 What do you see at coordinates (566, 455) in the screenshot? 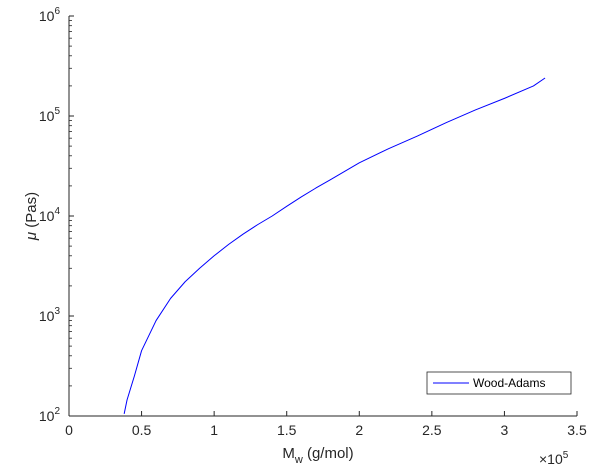
I see `x-axis-exponent-power: 5` at bounding box center [566, 455].